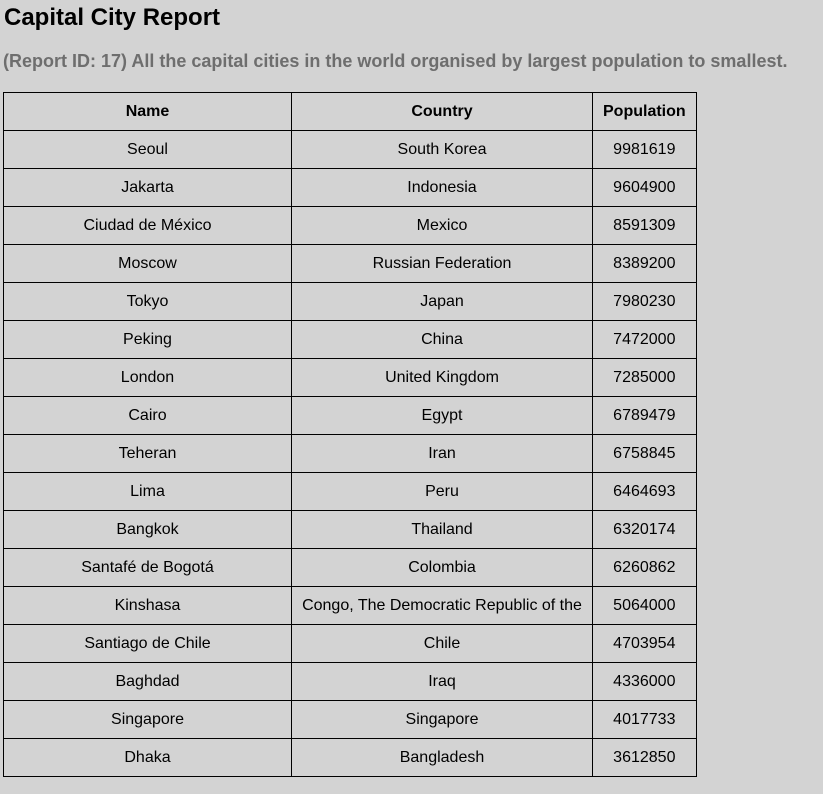 Image resolution: width=823 pixels, height=794 pixels. Describe the element at coordinates (442, 111) in the screenshot. I see `column-header-country: Country` at that location.